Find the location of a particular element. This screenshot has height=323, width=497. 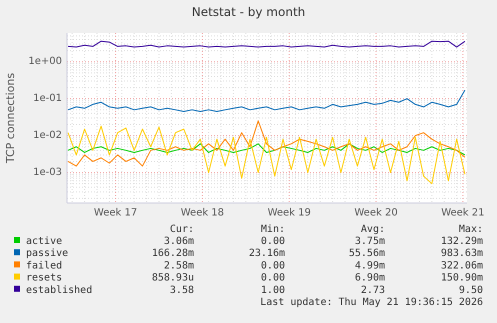

y-tick-label: 1e-01 is located at coordinates (47, 98).